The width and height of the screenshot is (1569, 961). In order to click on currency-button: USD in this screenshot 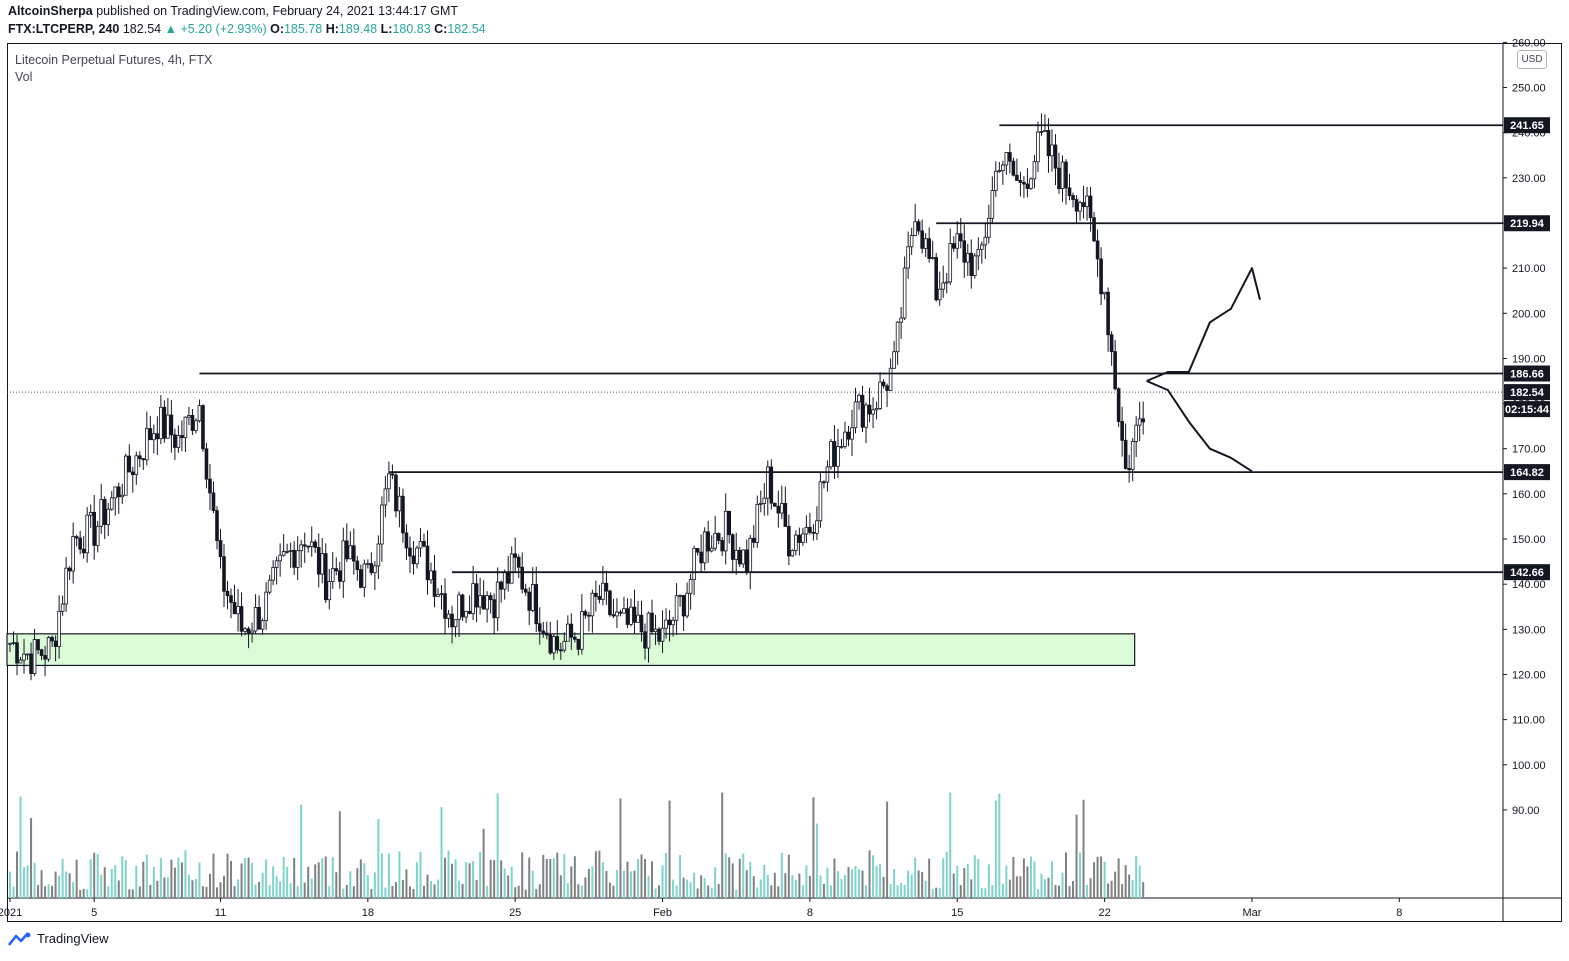, I will do `click(1532, 59)`.